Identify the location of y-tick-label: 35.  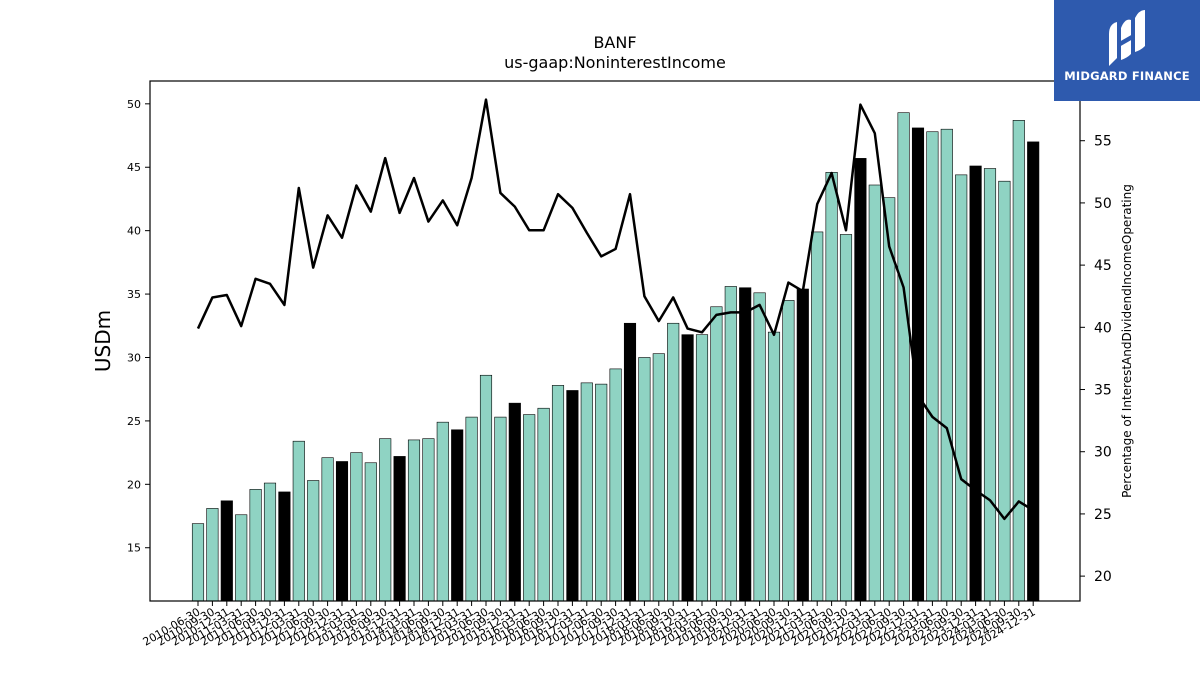
(134, 294).